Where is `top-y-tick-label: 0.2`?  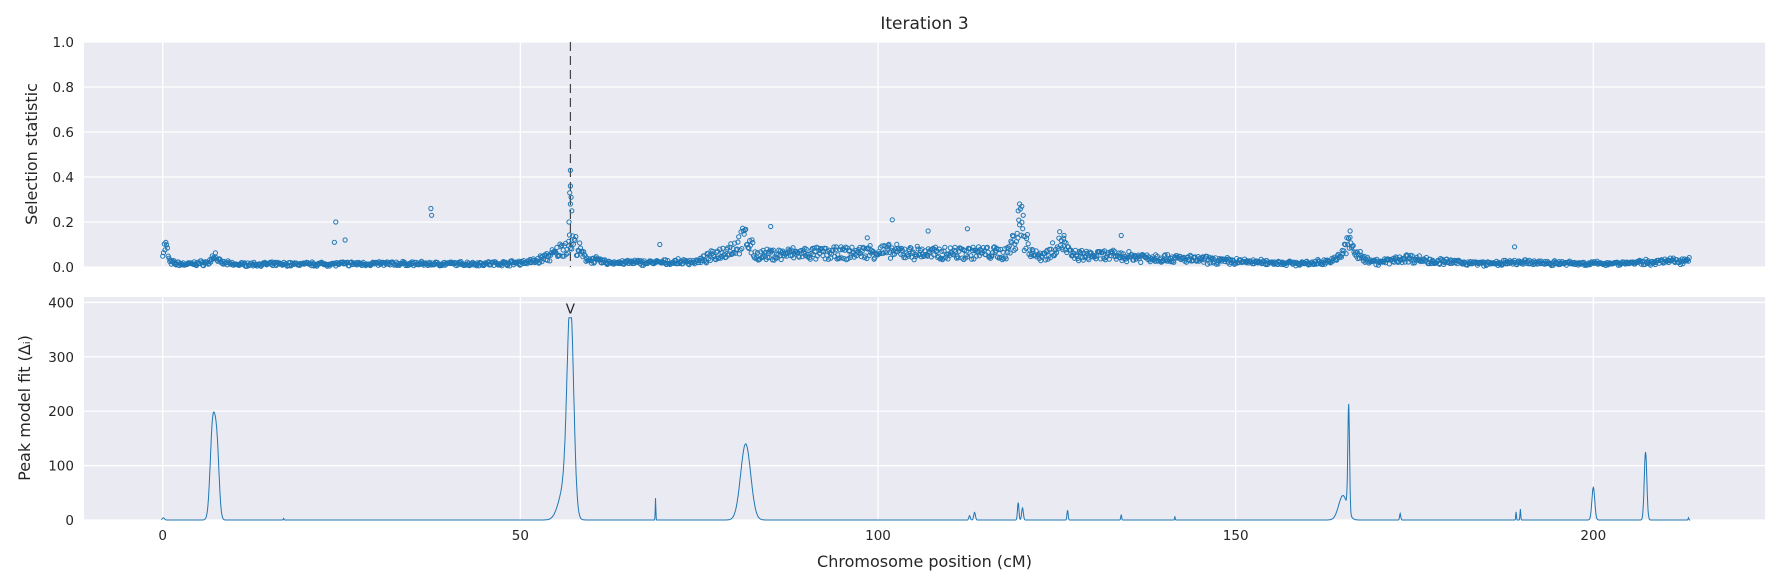
top-y-tick-label: 0.2 is located at coordinates (63, 223).